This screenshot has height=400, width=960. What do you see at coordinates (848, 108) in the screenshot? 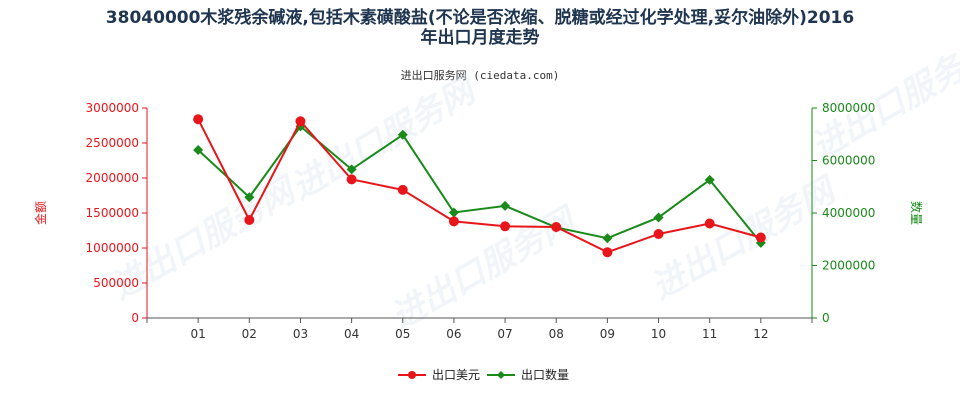
I see `right-axis-tick-label: 8000000` at bounding box center [848, 108].